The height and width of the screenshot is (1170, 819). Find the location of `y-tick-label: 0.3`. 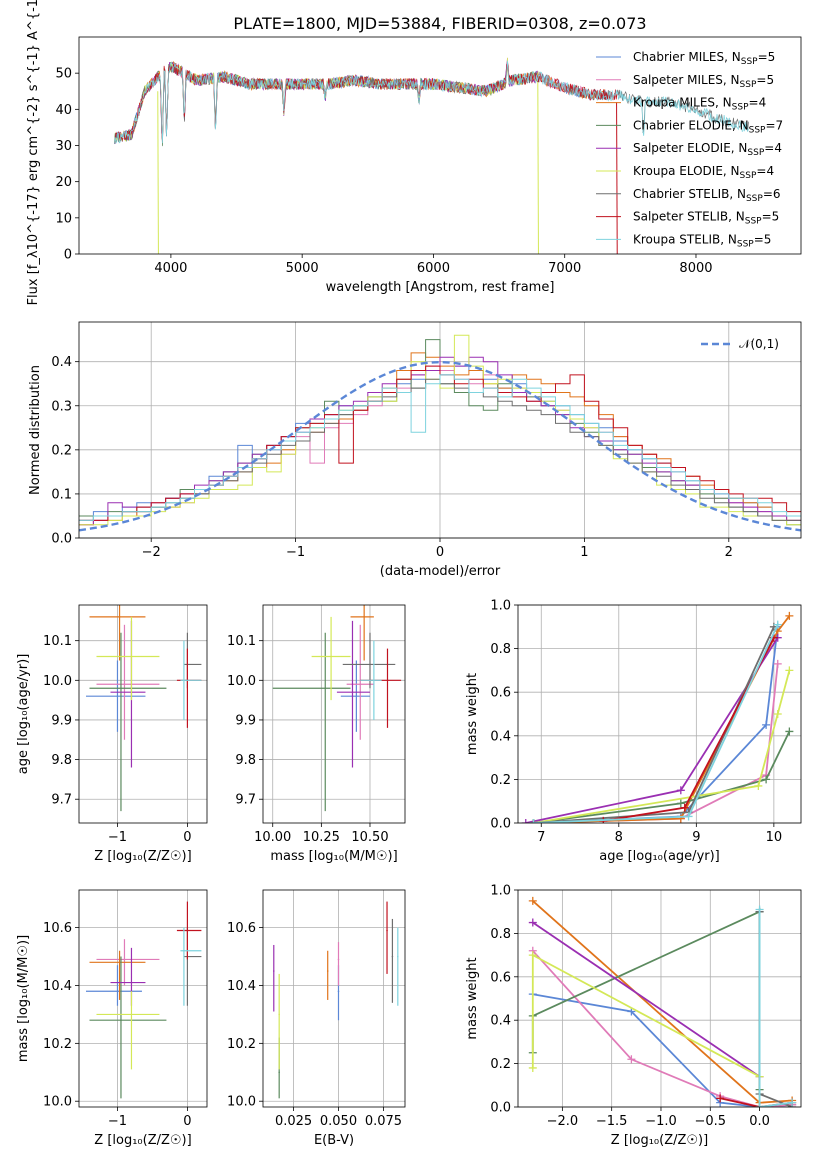

y-tick-label: 0.3 is located at coordinates (61, 406).